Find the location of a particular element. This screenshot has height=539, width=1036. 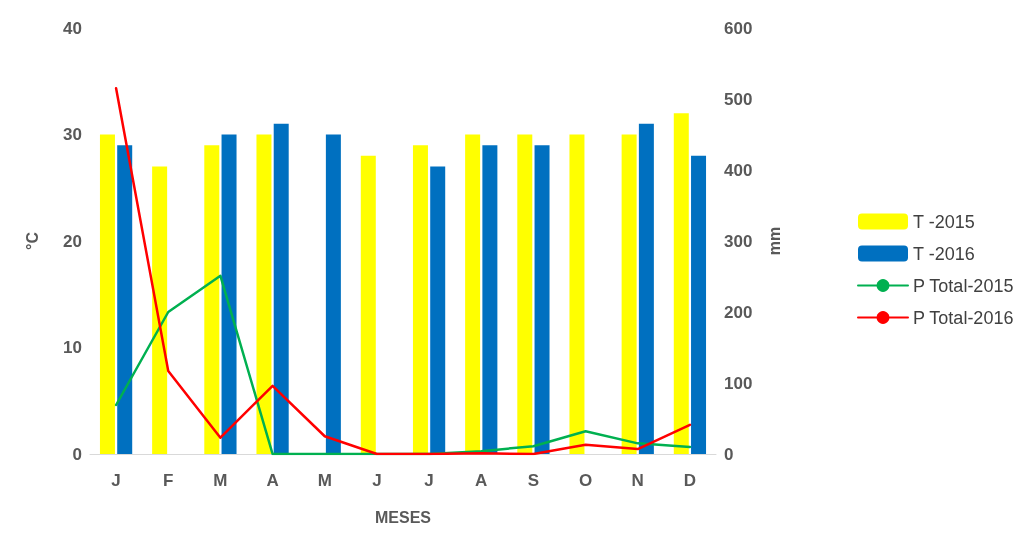

legend-label: T -2016 is located at coordinates (944, 253).